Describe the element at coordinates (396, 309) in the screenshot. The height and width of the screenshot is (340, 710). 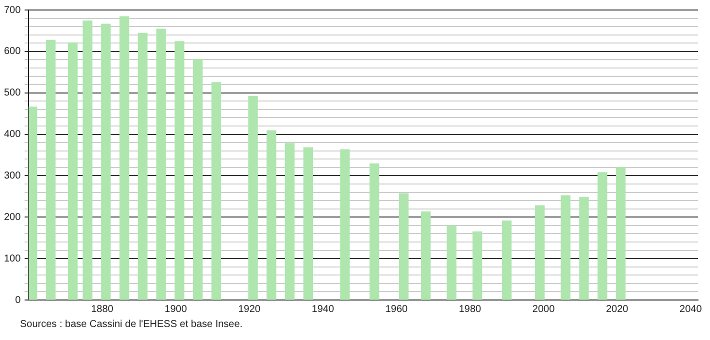
I see `x-tick-label: 1960` at that location.